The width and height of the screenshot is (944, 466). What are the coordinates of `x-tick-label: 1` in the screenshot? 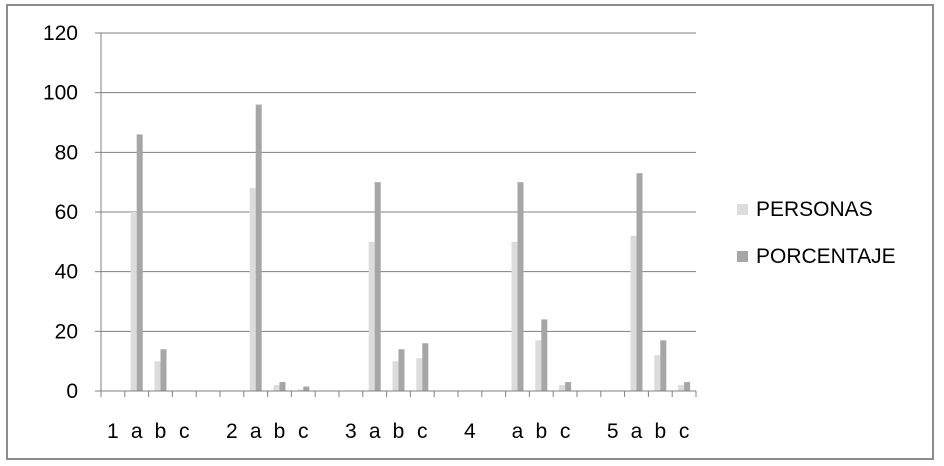 It's located at (113, 431).